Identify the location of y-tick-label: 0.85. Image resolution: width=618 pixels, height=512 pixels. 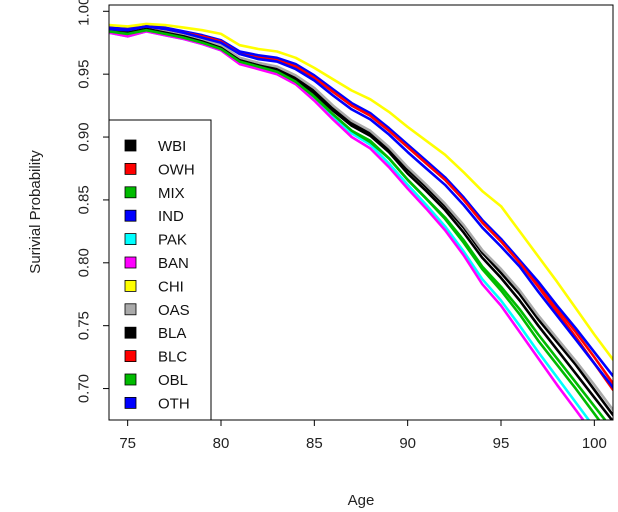
(84, 199).